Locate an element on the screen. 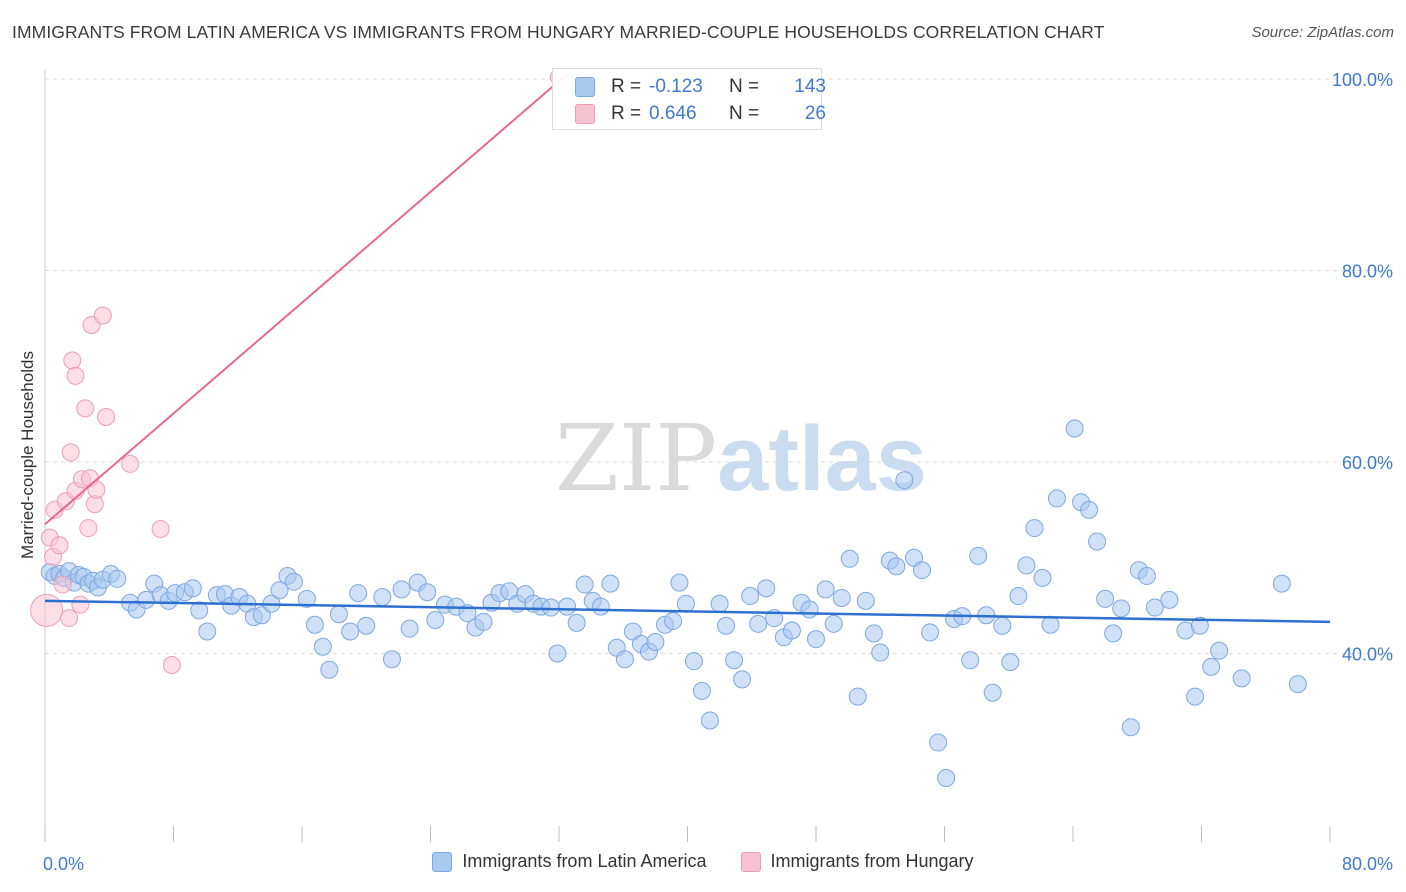 Image resolution: width=1406 pixels, height=892 pixels. n-value: 143 is located at coordinates (810, 86).